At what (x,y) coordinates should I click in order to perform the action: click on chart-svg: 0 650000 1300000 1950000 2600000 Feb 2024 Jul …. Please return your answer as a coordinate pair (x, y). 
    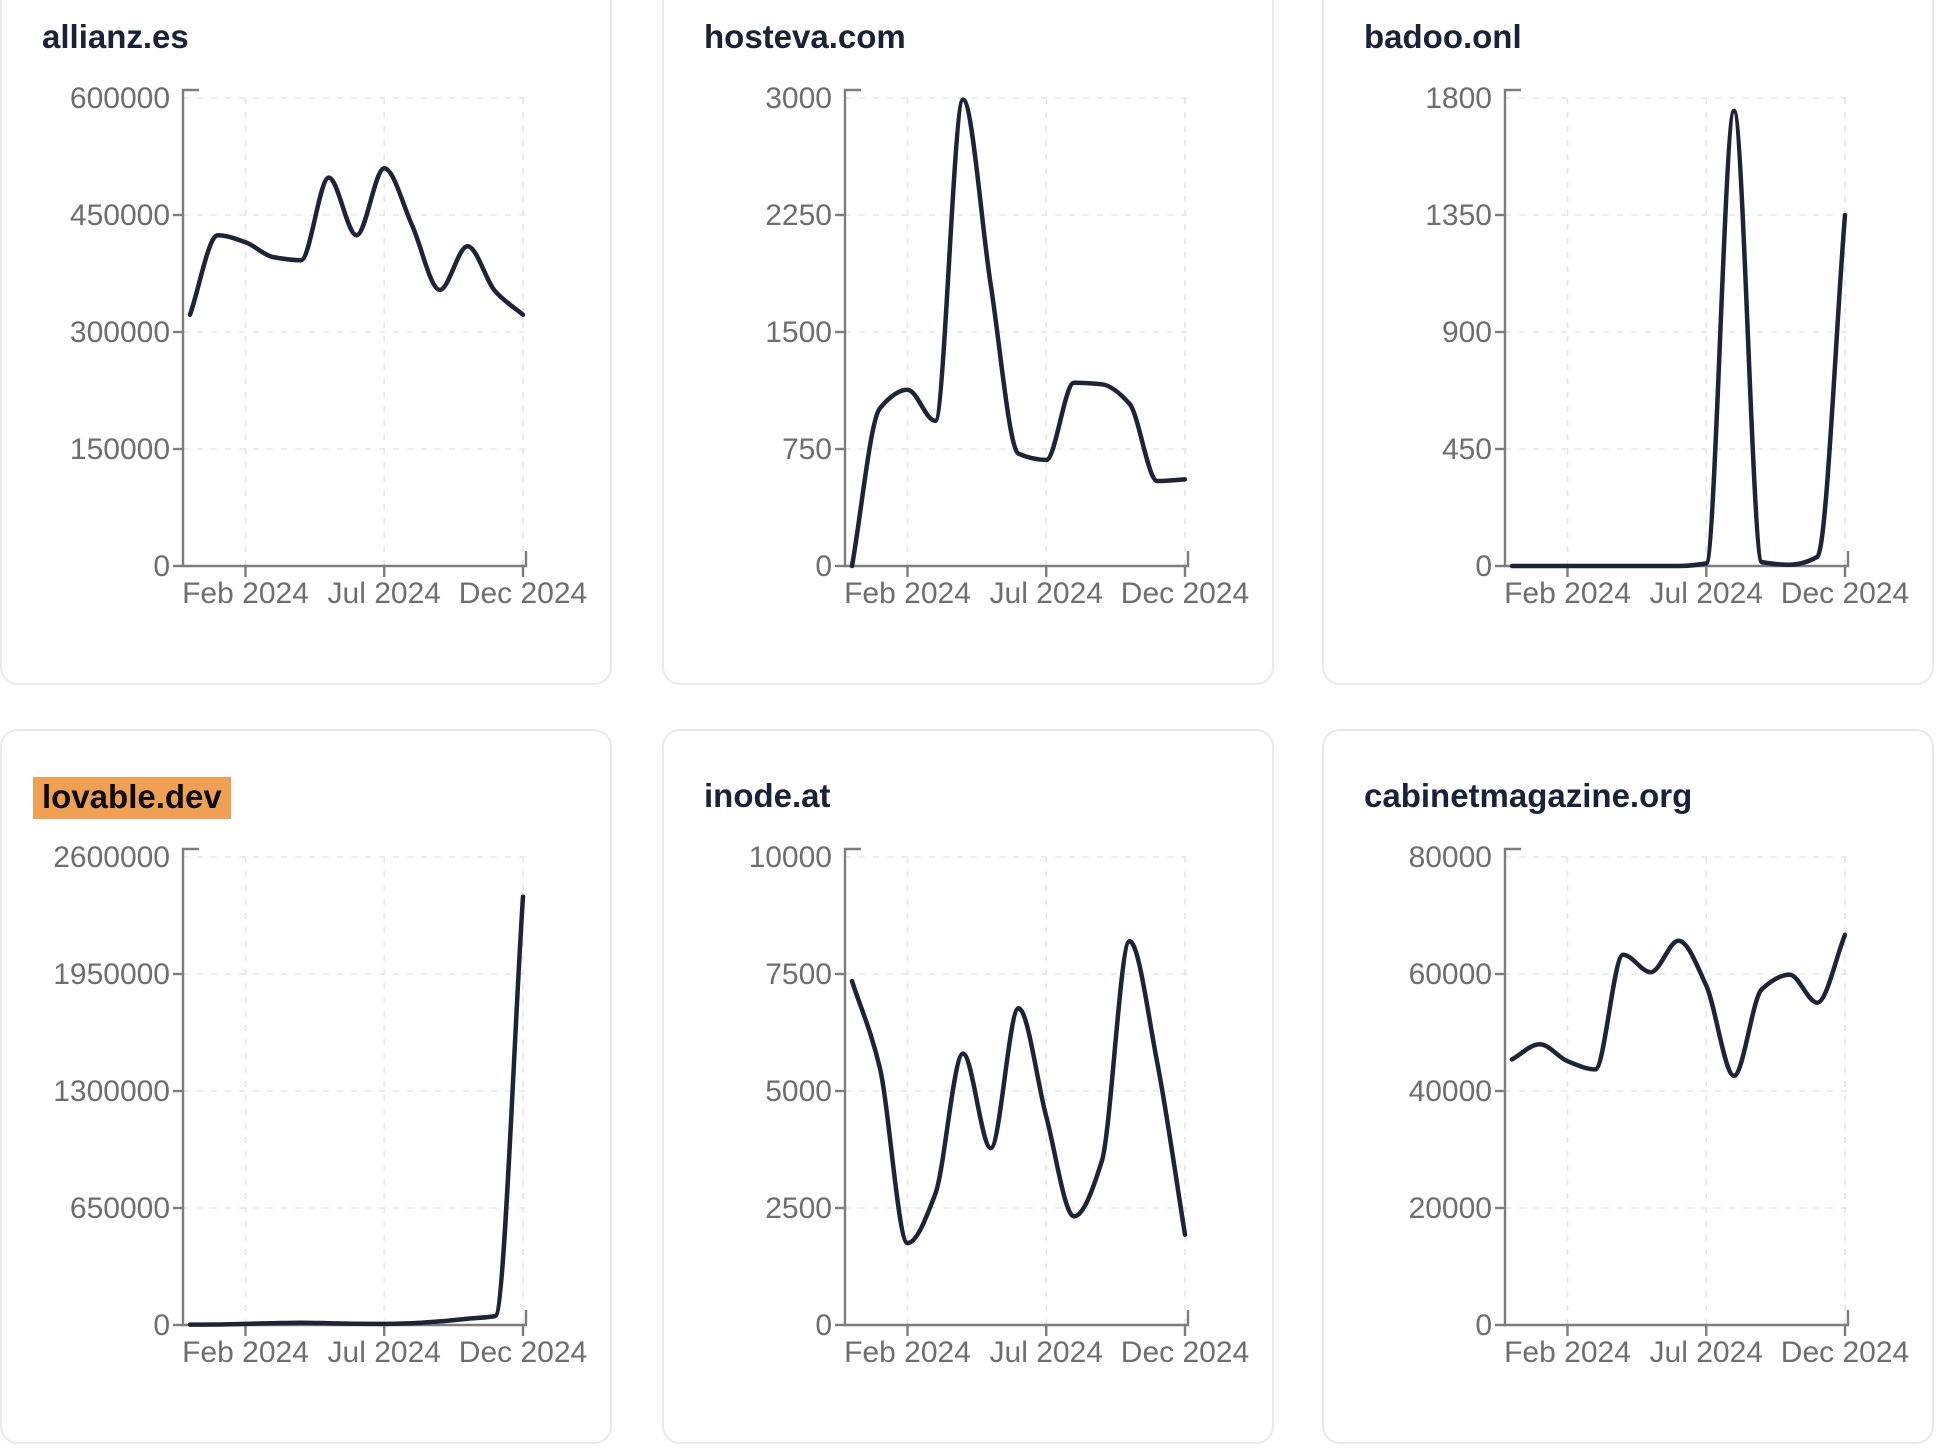
    Looking at the image, I should click on (320, 1105).